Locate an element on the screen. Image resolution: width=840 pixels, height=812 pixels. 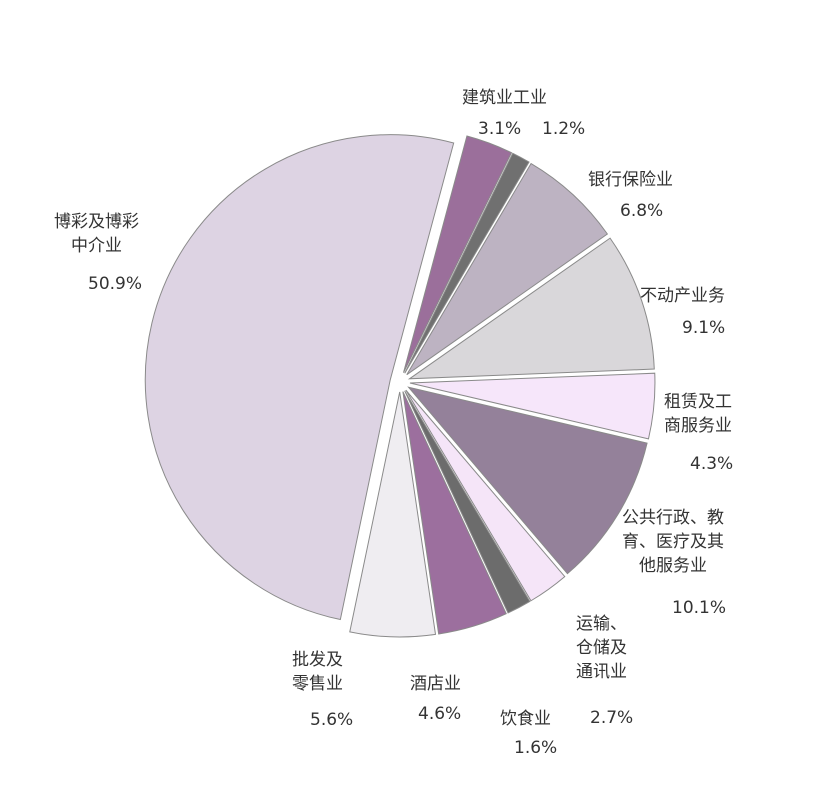
label-wholesale: 批发及 零售业 is located at coordinates (317, 672).